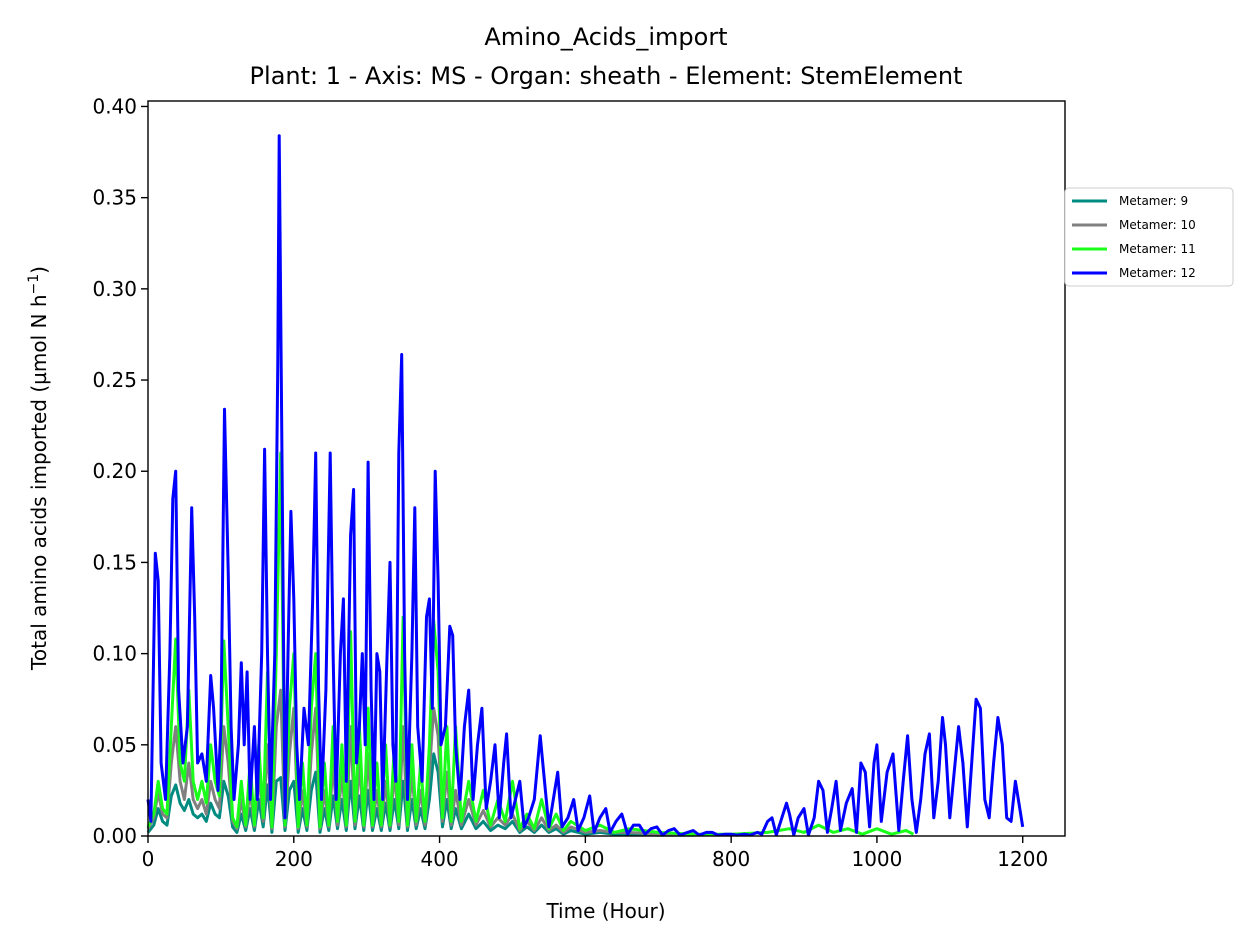 This screenshot has width=1252, height=943. Describe the element at coordinates (114, 745) in the screenshot. I see `y-tick-label: 0.05` at that location.